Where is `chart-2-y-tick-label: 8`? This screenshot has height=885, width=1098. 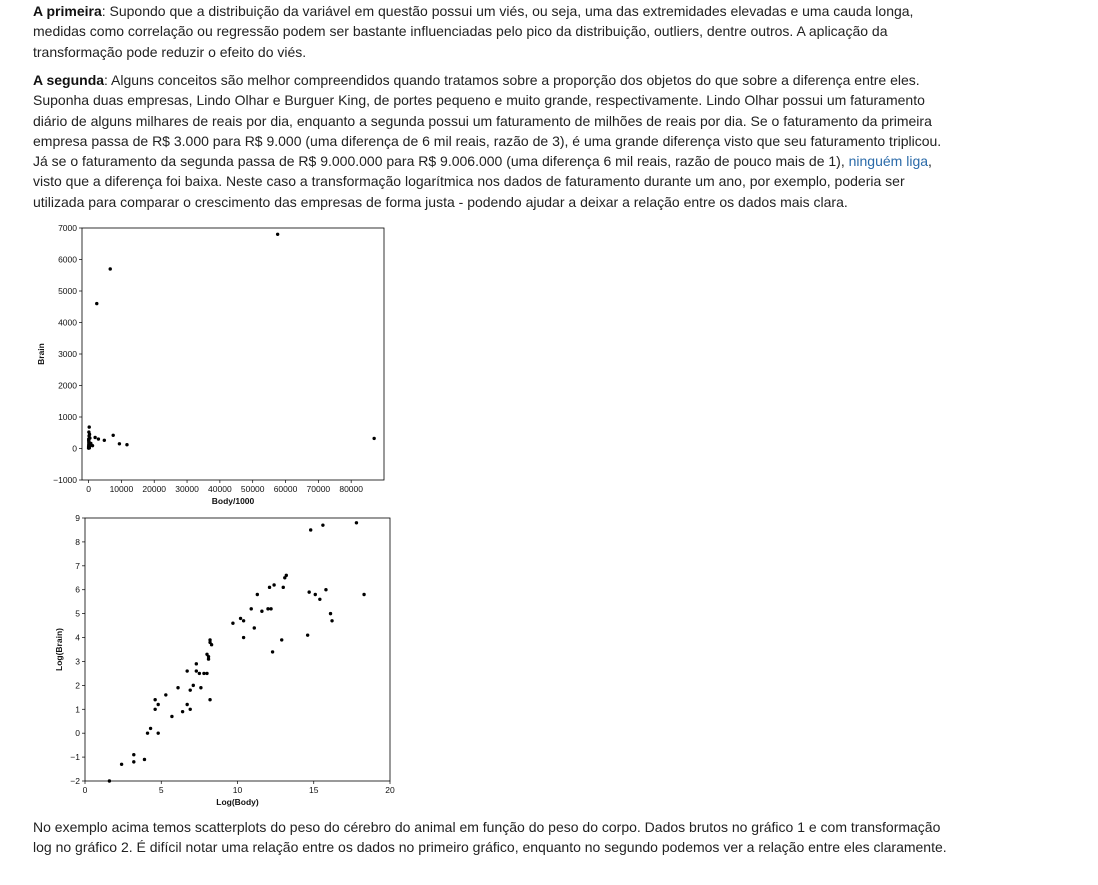 chart-2-y-tick-label: 8 is located at coordinates (77, 542).